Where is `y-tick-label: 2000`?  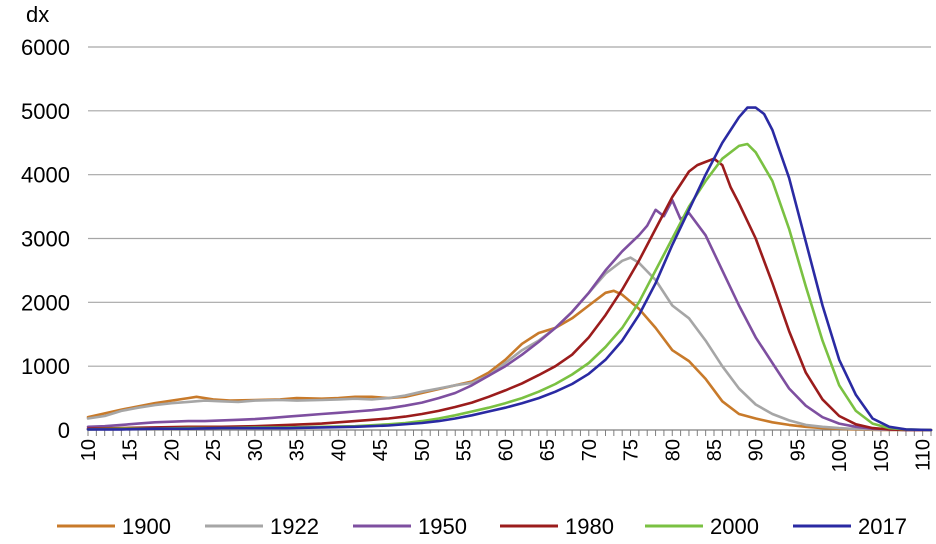 y-tick-label: 2000 is located at coordinates (45, 302).